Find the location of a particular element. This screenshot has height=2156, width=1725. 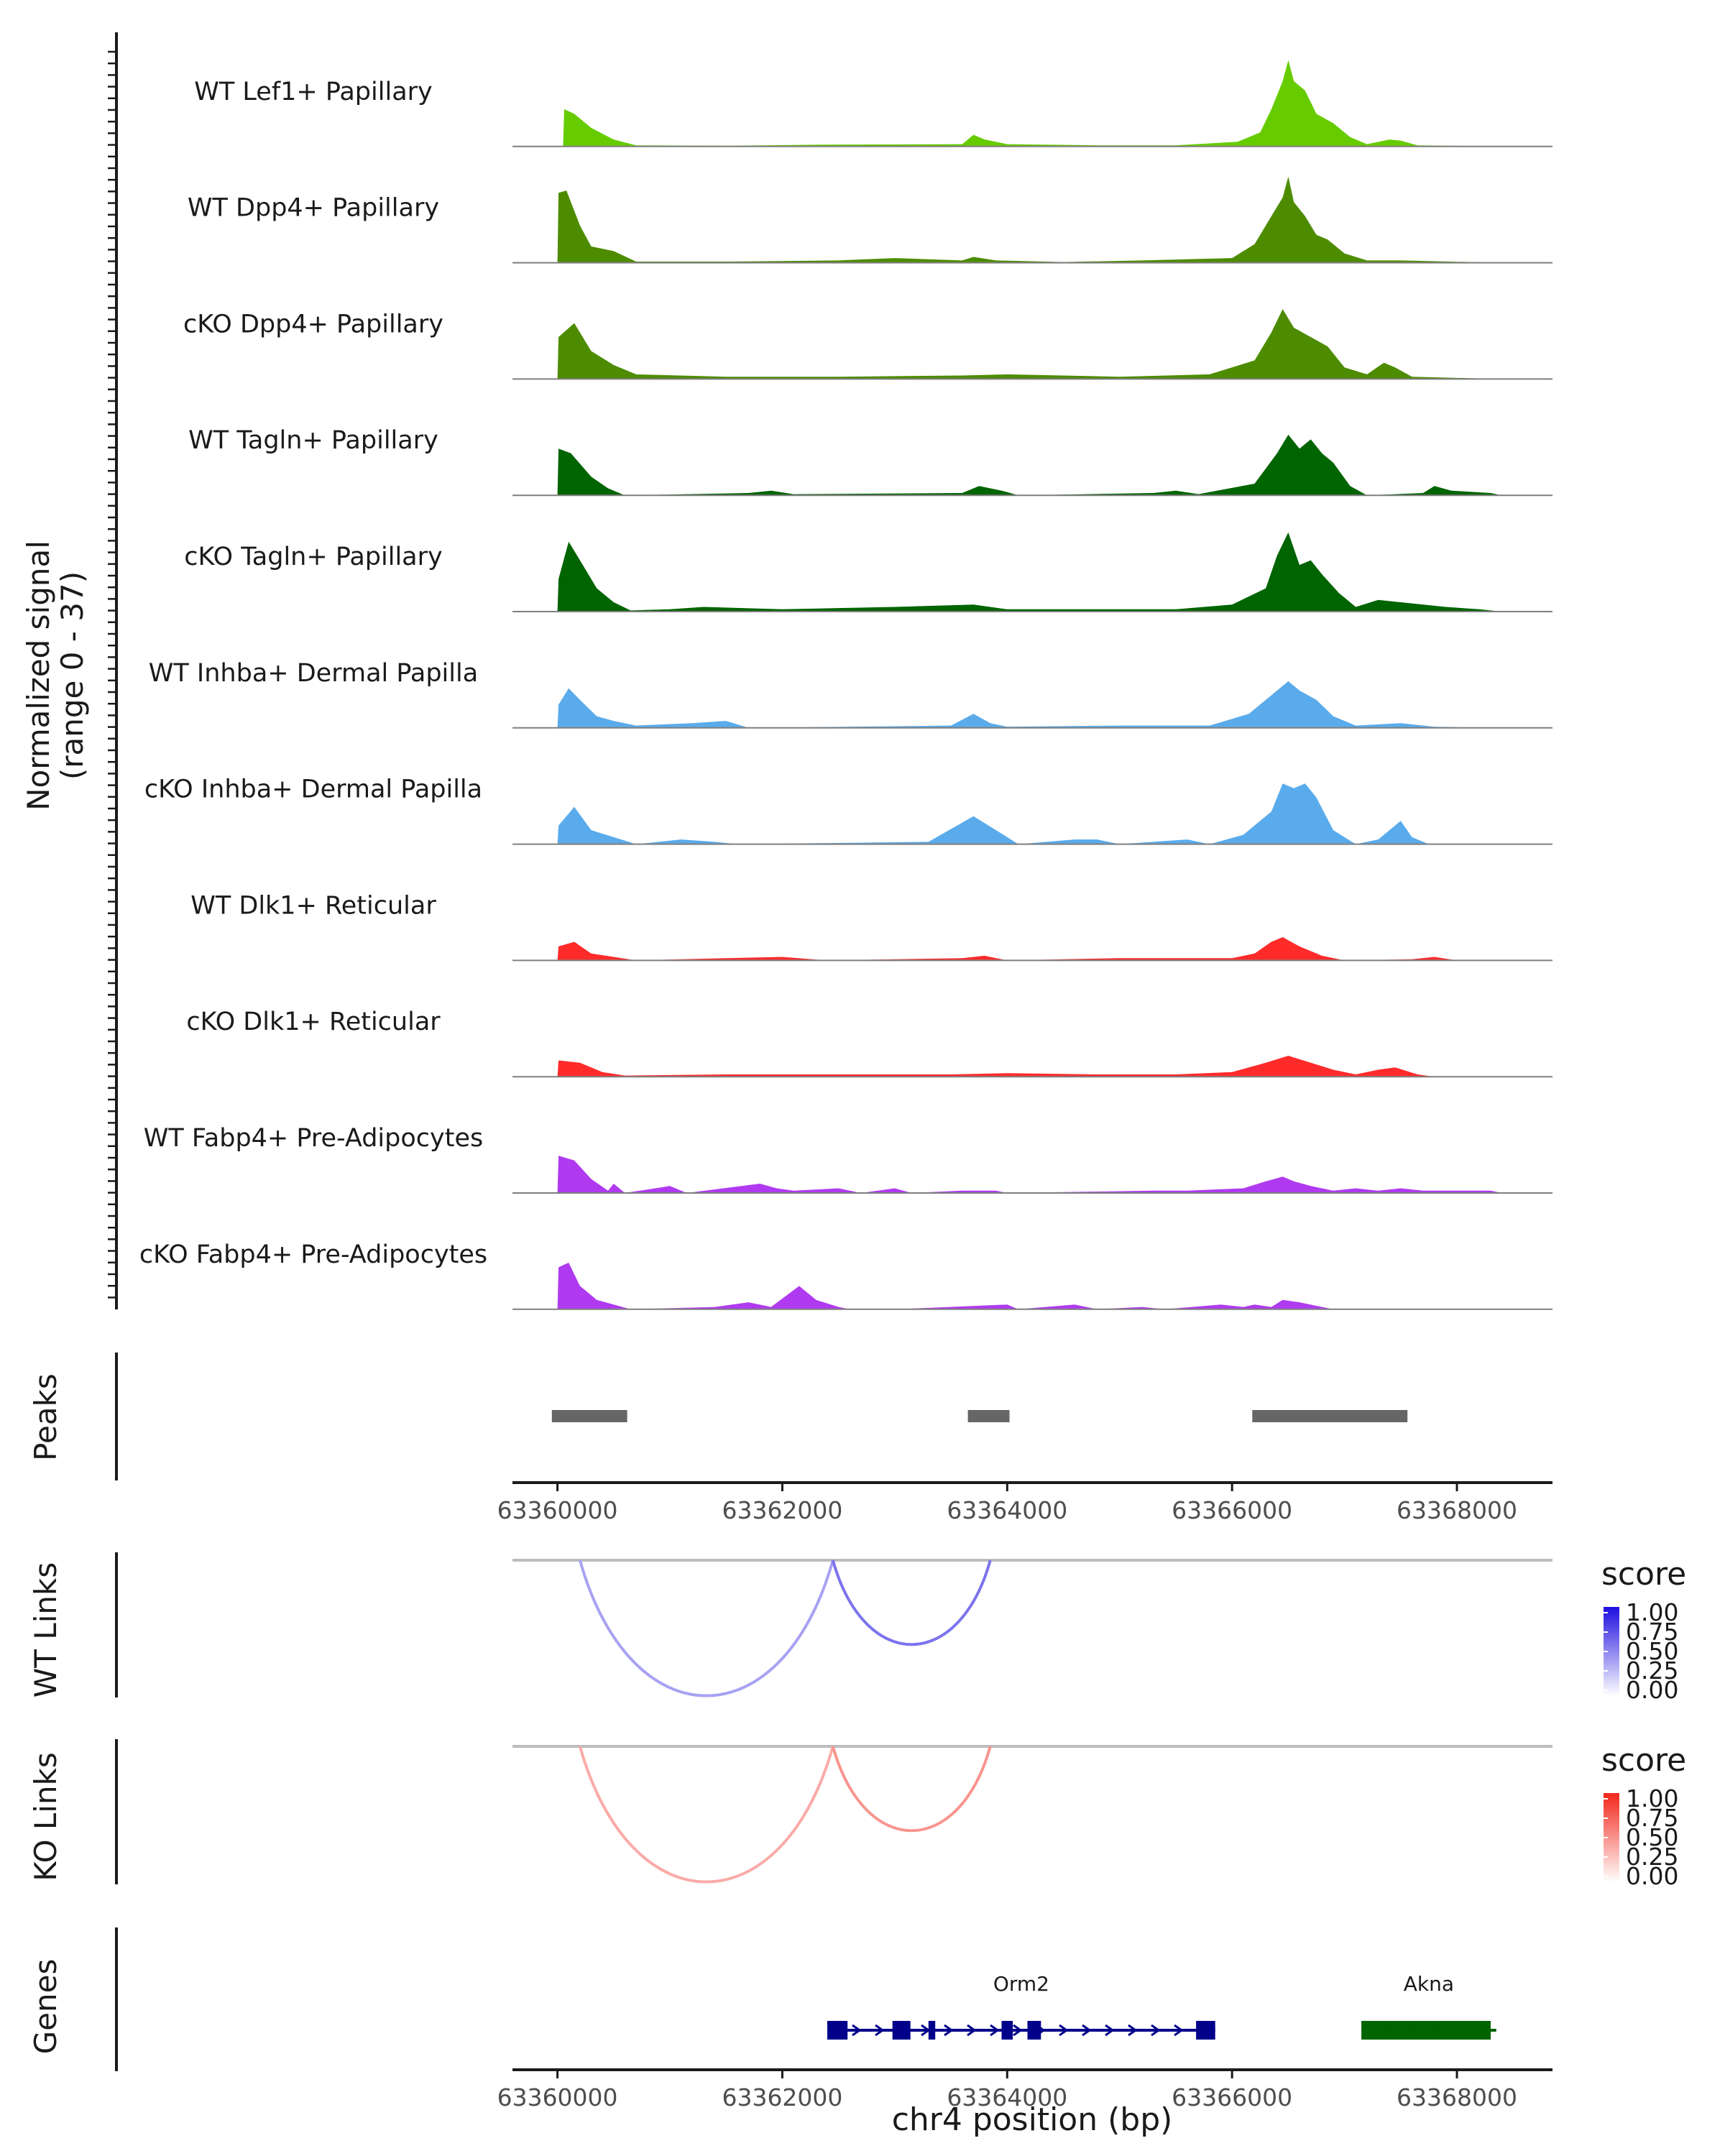

x-axis-title: chr4 position (bp) is located at coordinates (1032, 2119).